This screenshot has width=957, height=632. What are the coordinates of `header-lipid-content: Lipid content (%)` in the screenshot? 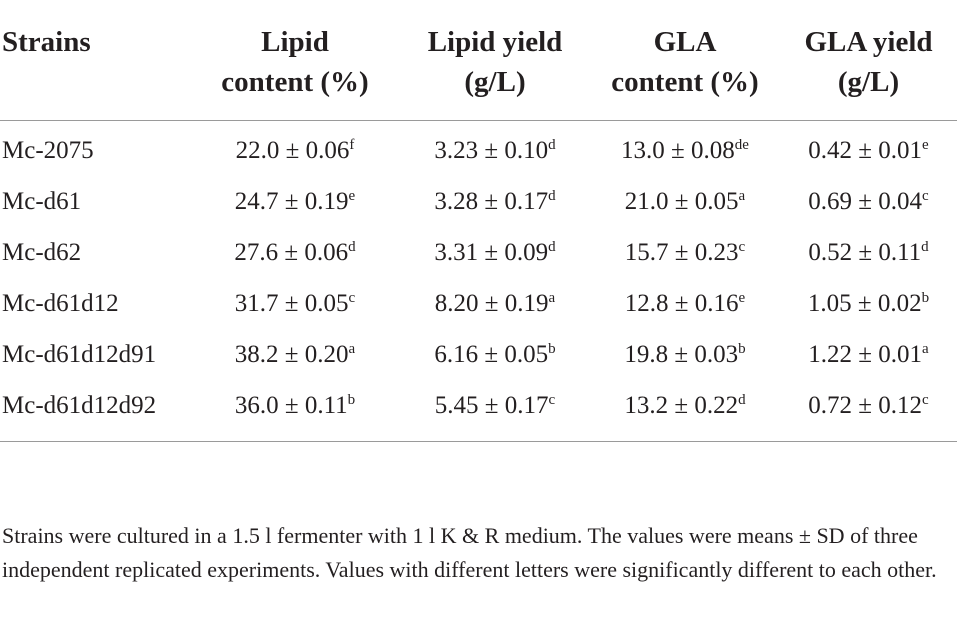 It's located at (295, 60).